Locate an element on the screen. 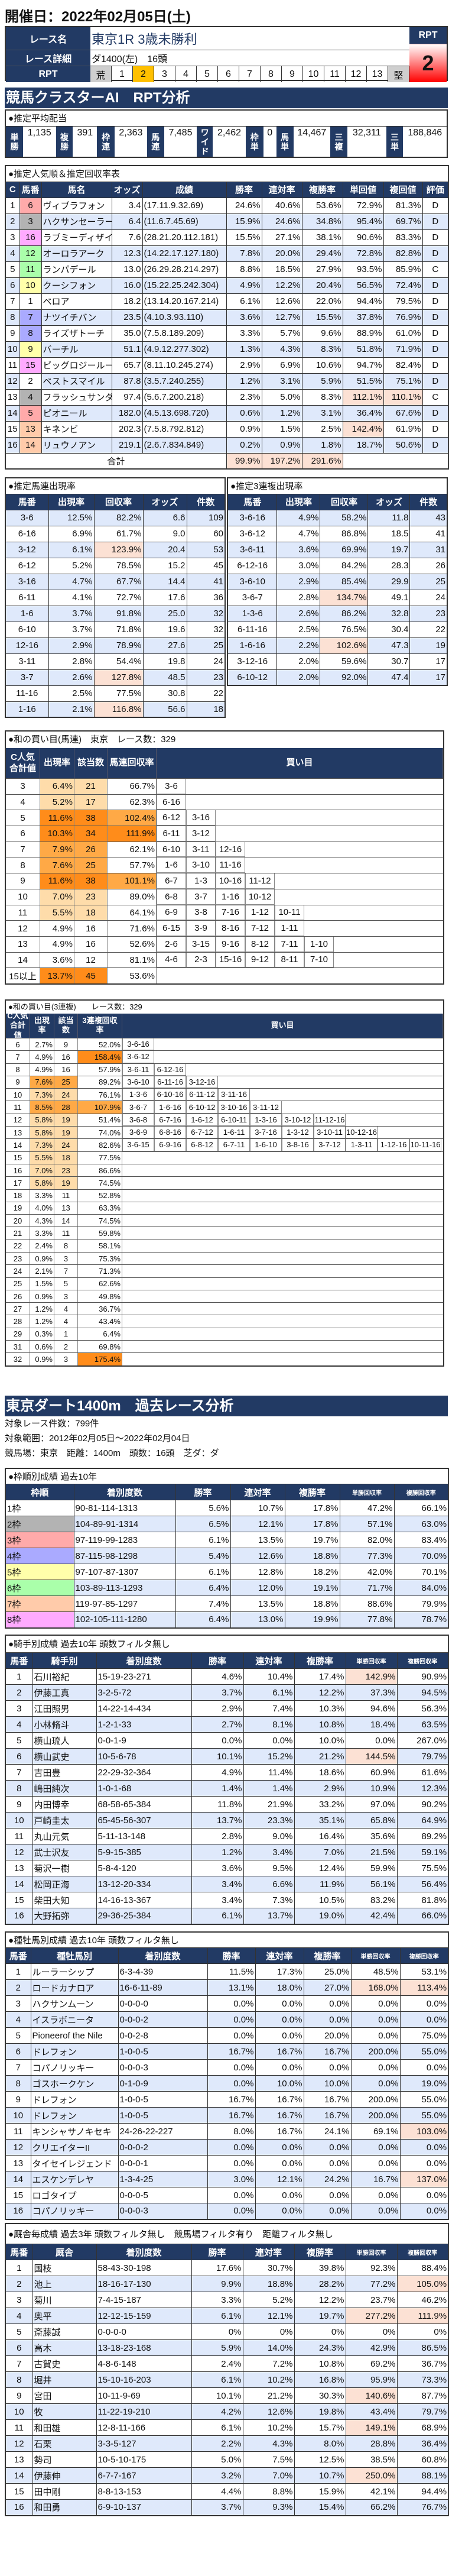 This screenshot has width=449, height=2576. column-header: 厩舎 is located at coordinates (64, 2253).